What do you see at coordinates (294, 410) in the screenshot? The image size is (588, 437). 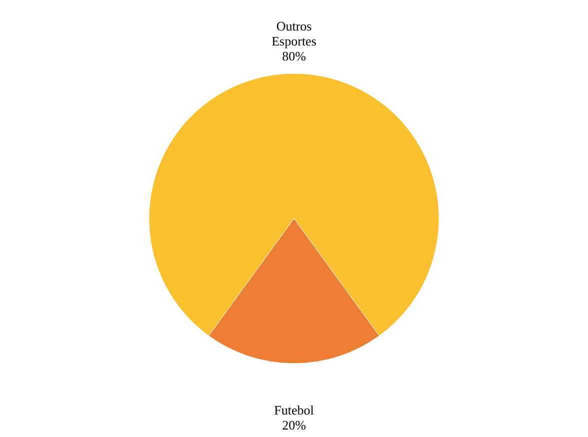 I see `slice-label: Futebol` at bounding box center [294, 410].